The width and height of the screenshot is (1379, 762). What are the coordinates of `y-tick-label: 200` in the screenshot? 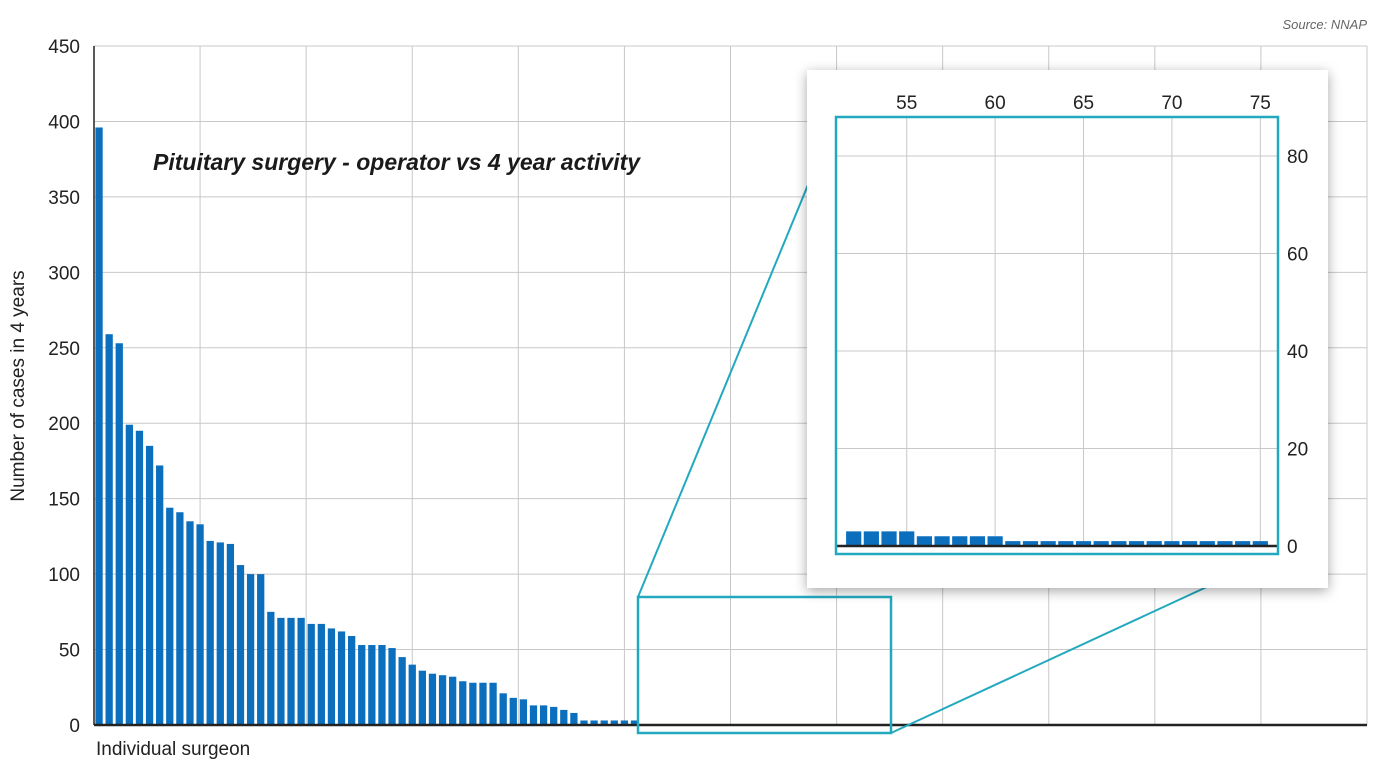 It's located at (64, 424).